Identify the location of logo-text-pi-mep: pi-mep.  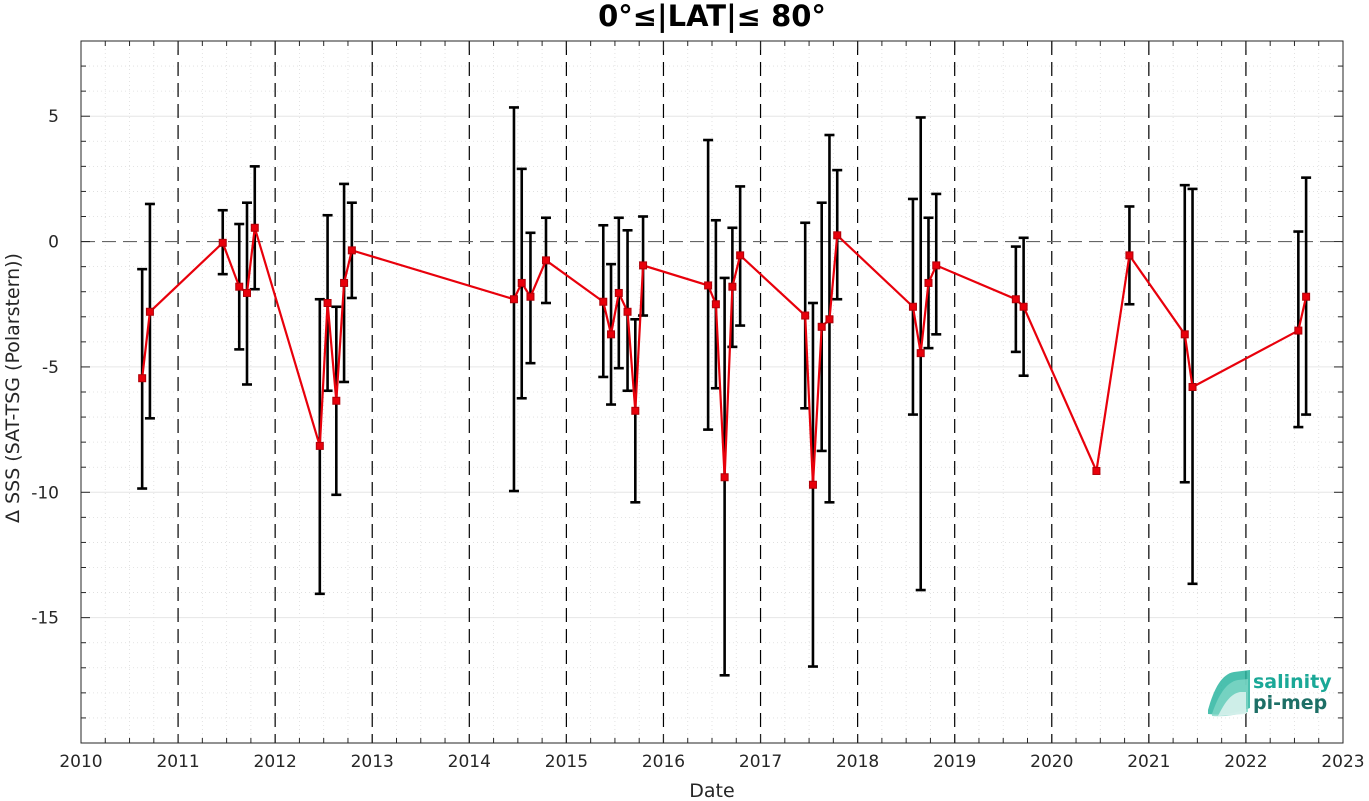
(1290, 703).